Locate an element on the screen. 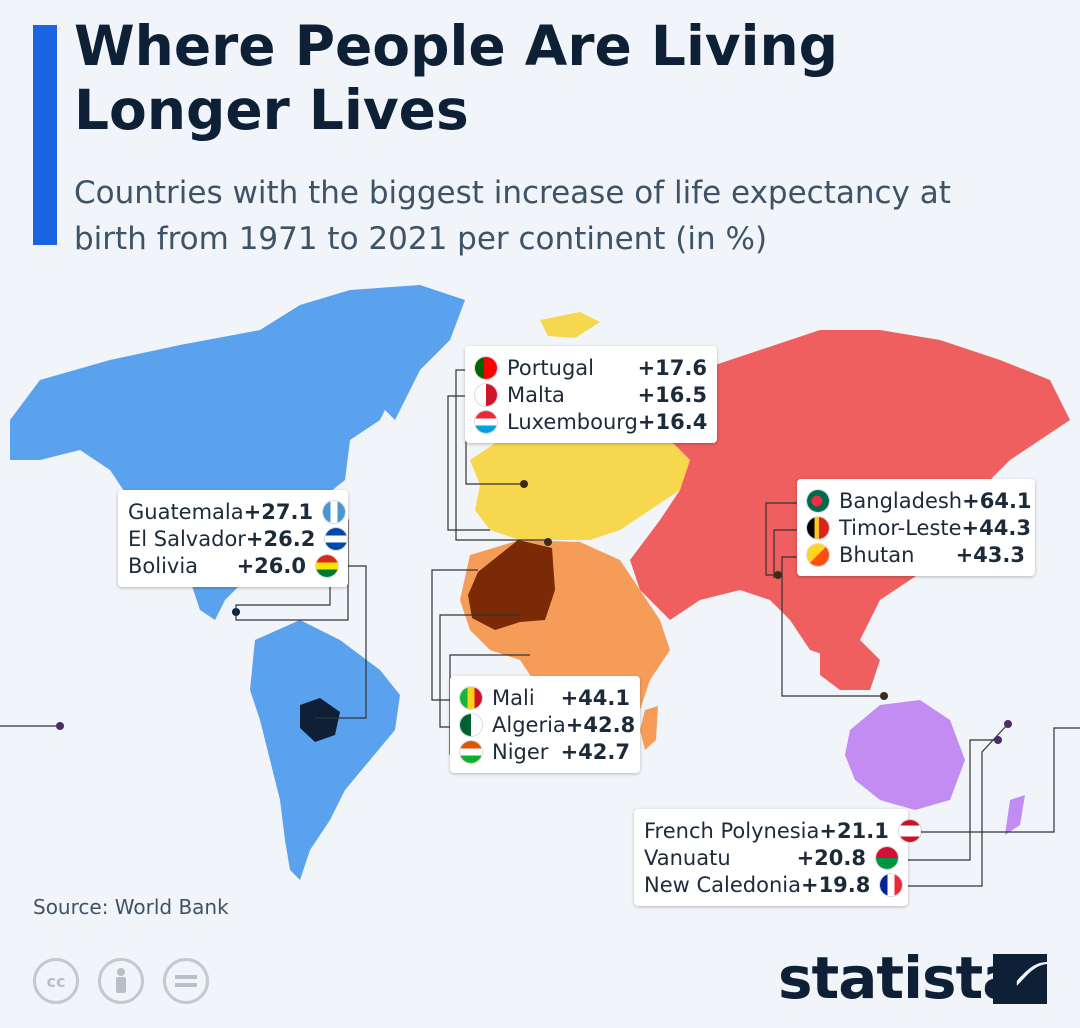 The height and width of the screenshot is (1028, 1080). list-item: Portugal +17.6 is located at coordinates (591, 367).